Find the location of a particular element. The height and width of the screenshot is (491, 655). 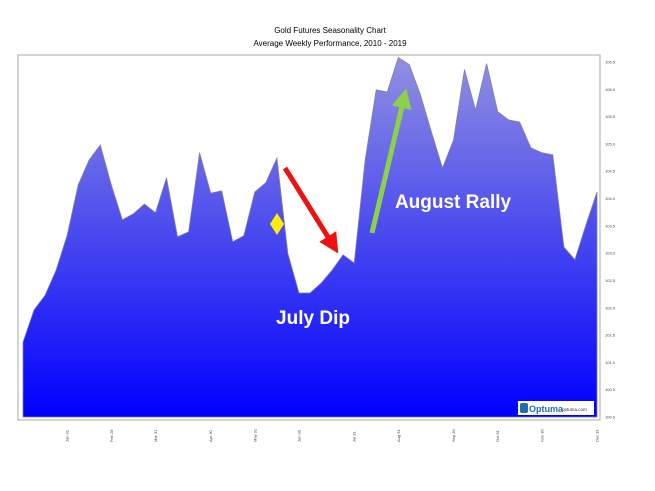

y-tick-label: 102.0 is located at coordinates (610, 307).